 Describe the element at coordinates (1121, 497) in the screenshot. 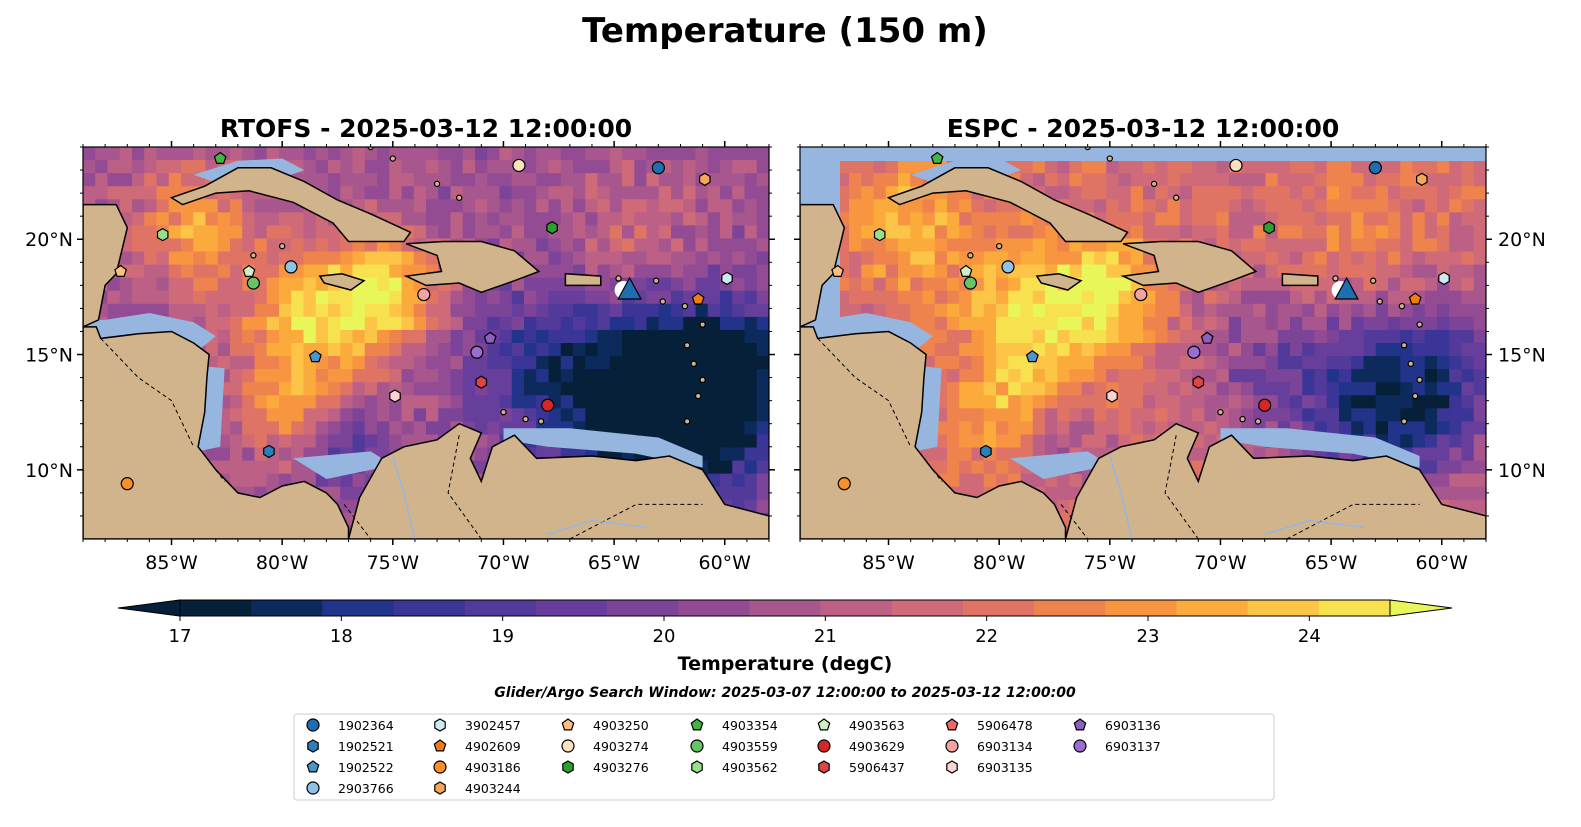

I see `espc-river` at that location.